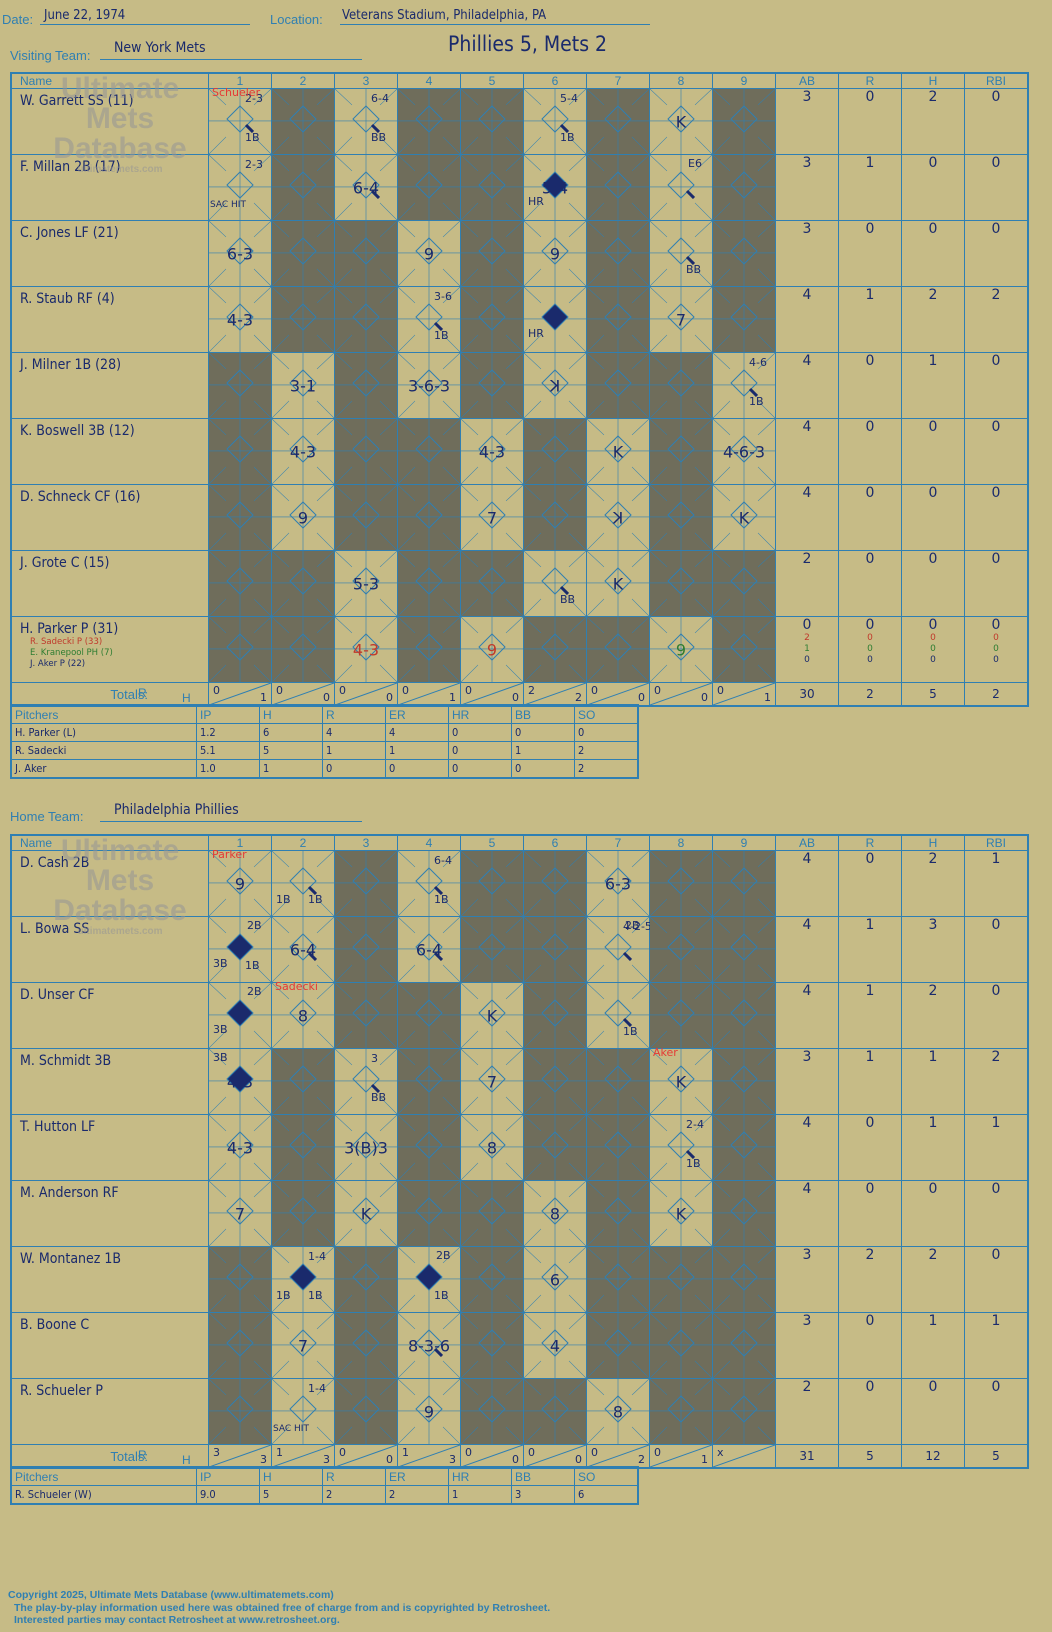  Describe the element at coordinates (263, 1459) in the screenshot. I see `inning-hits: 3` at that location.